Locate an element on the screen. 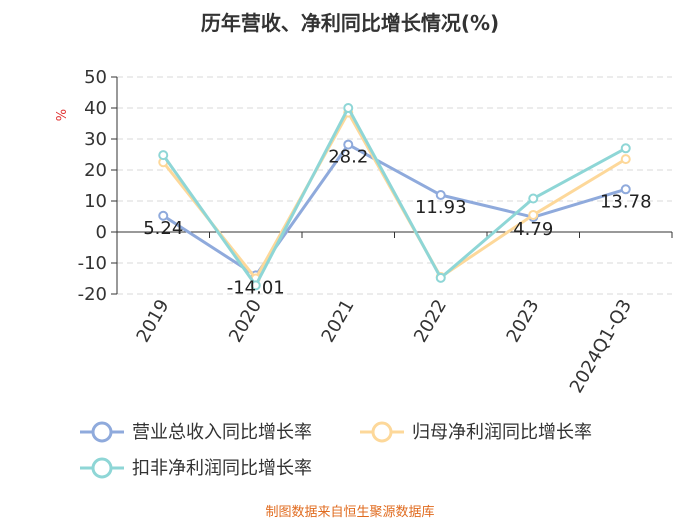 The image size is (700, 525). y-tick-label: -20 is located at coordinates (92, 294).